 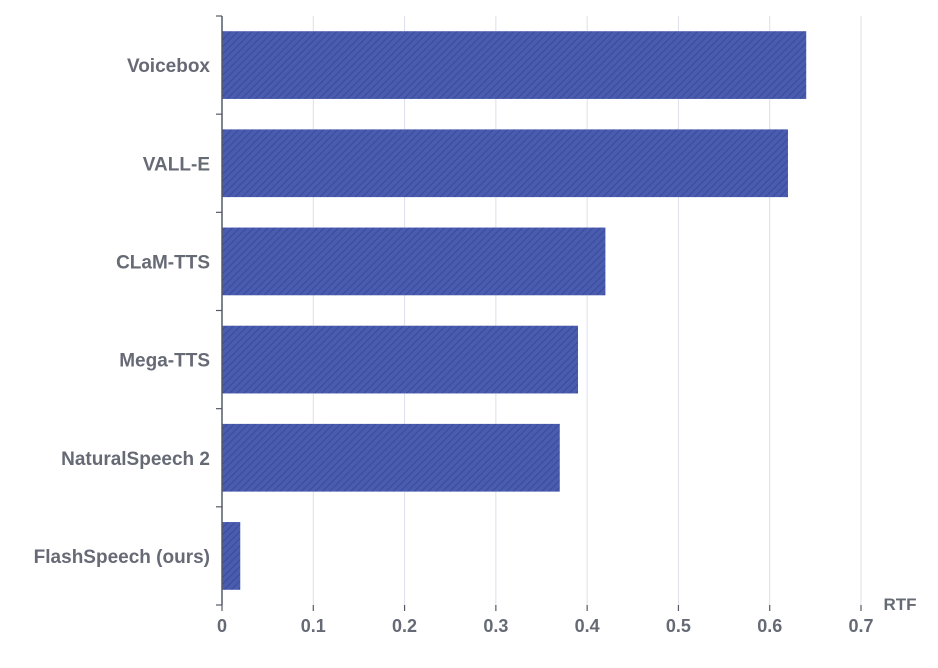 I want to click on x-tick-label-6: 0.6, so click(x=769, y=626).